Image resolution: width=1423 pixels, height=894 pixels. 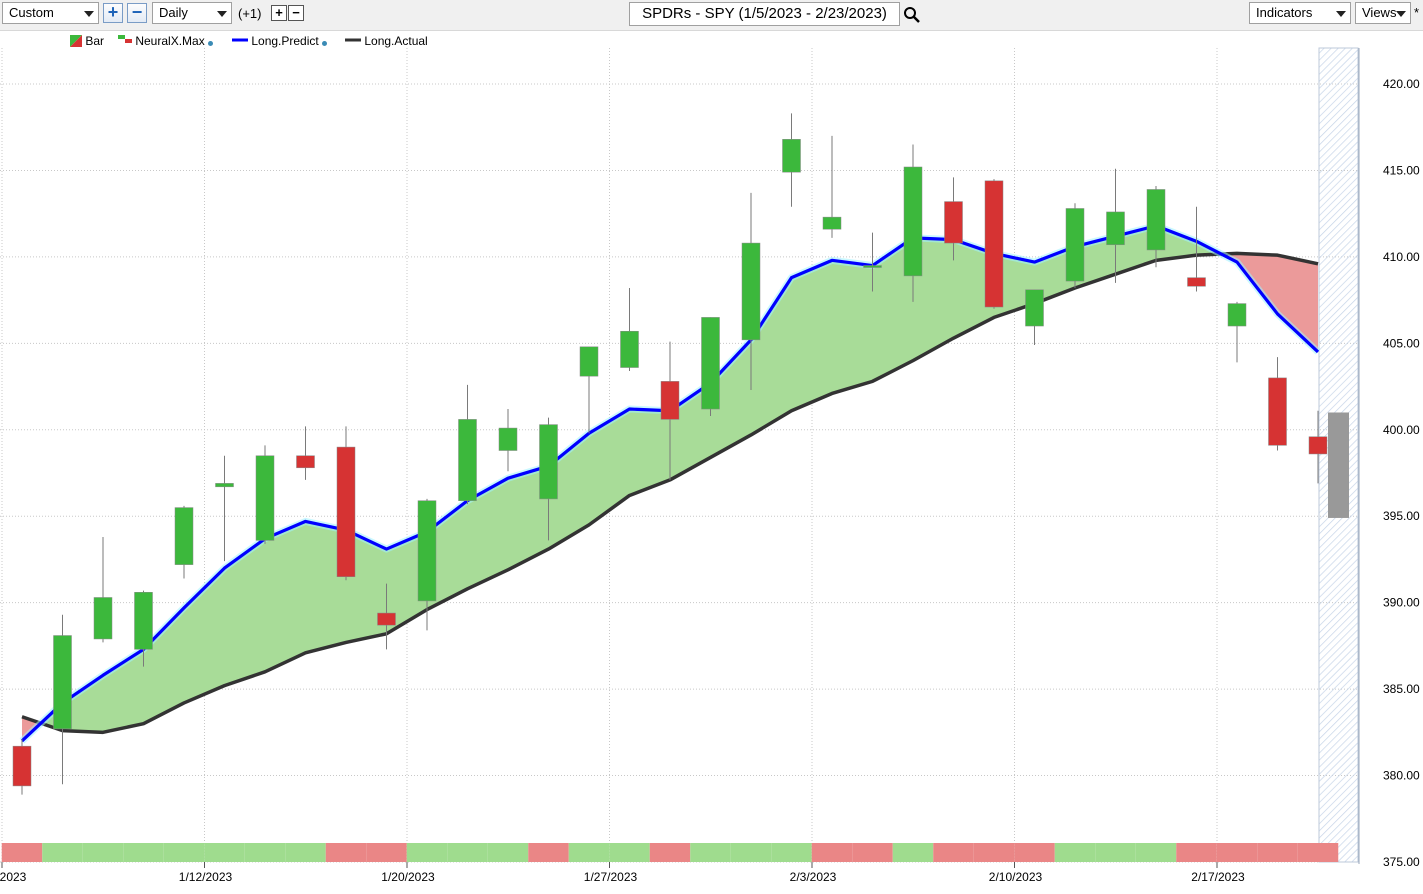 I want to click on x-tick-label: 1/12/2023, so click(x=206, y=877).